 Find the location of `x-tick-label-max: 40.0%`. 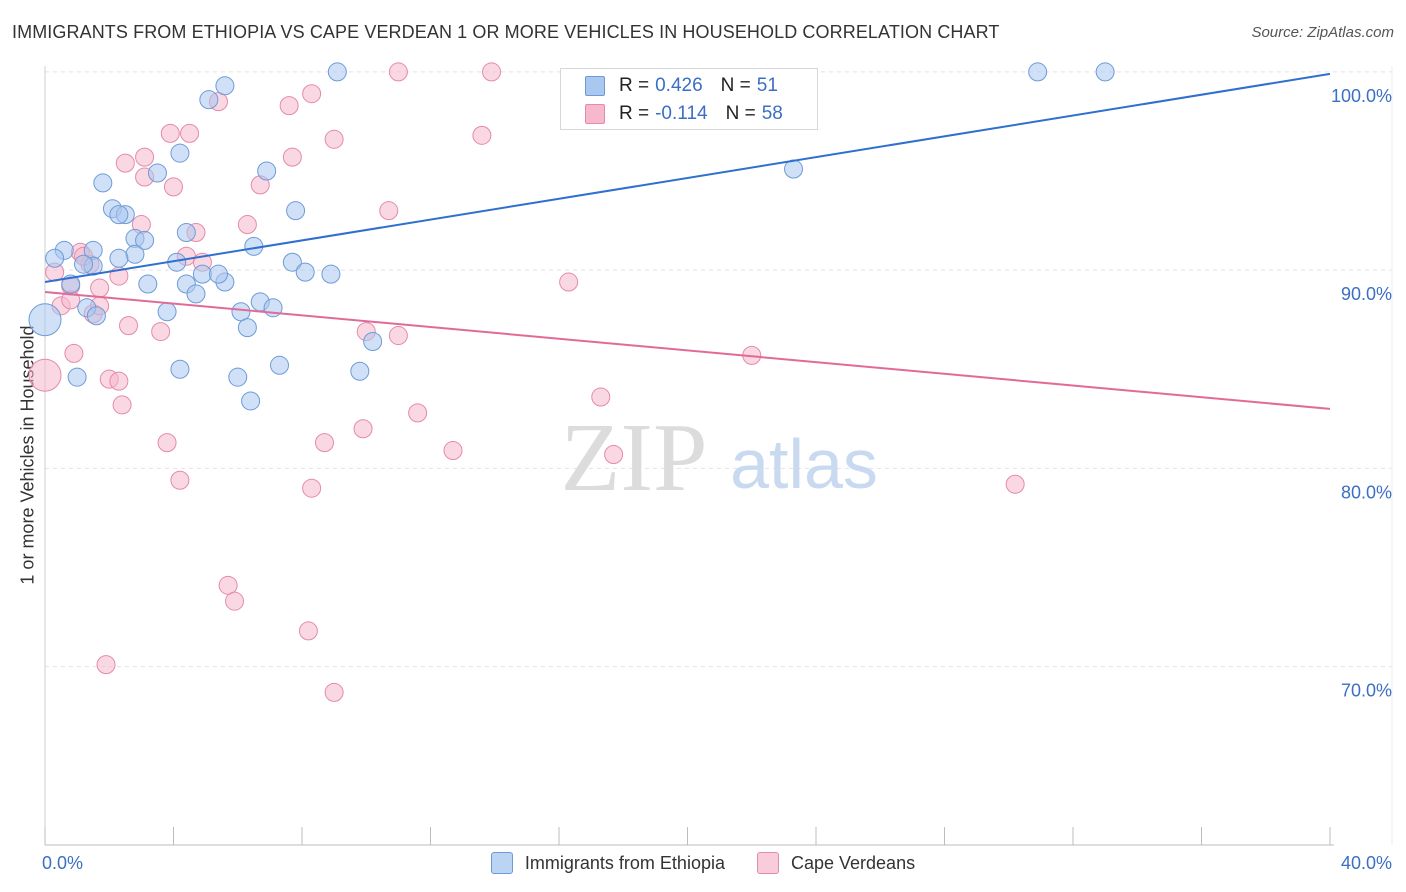

x-tick-label-max: 40.0% is located at coordinates (1366, 863).